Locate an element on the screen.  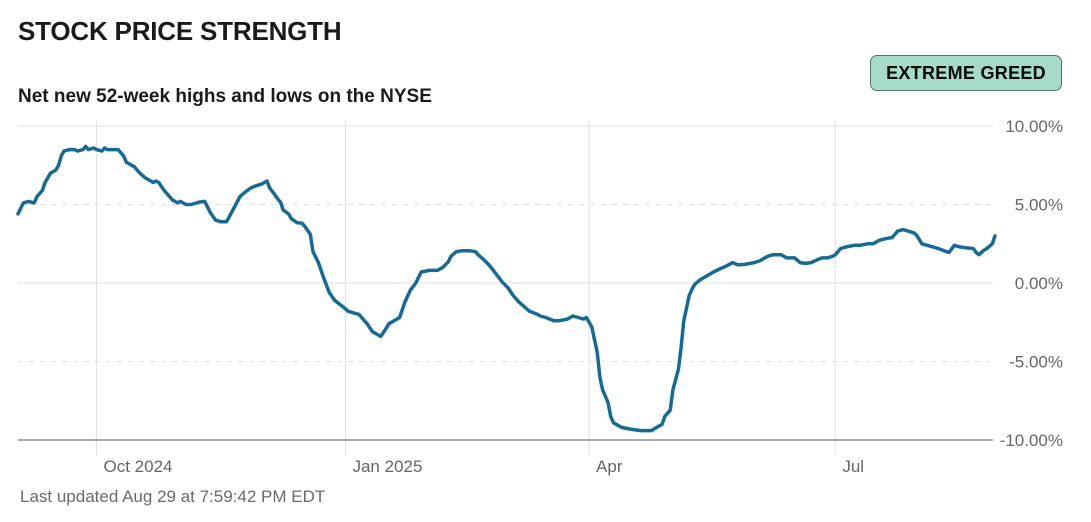
x-axis-tick-label: Jul is located at coordinates (853, 466).